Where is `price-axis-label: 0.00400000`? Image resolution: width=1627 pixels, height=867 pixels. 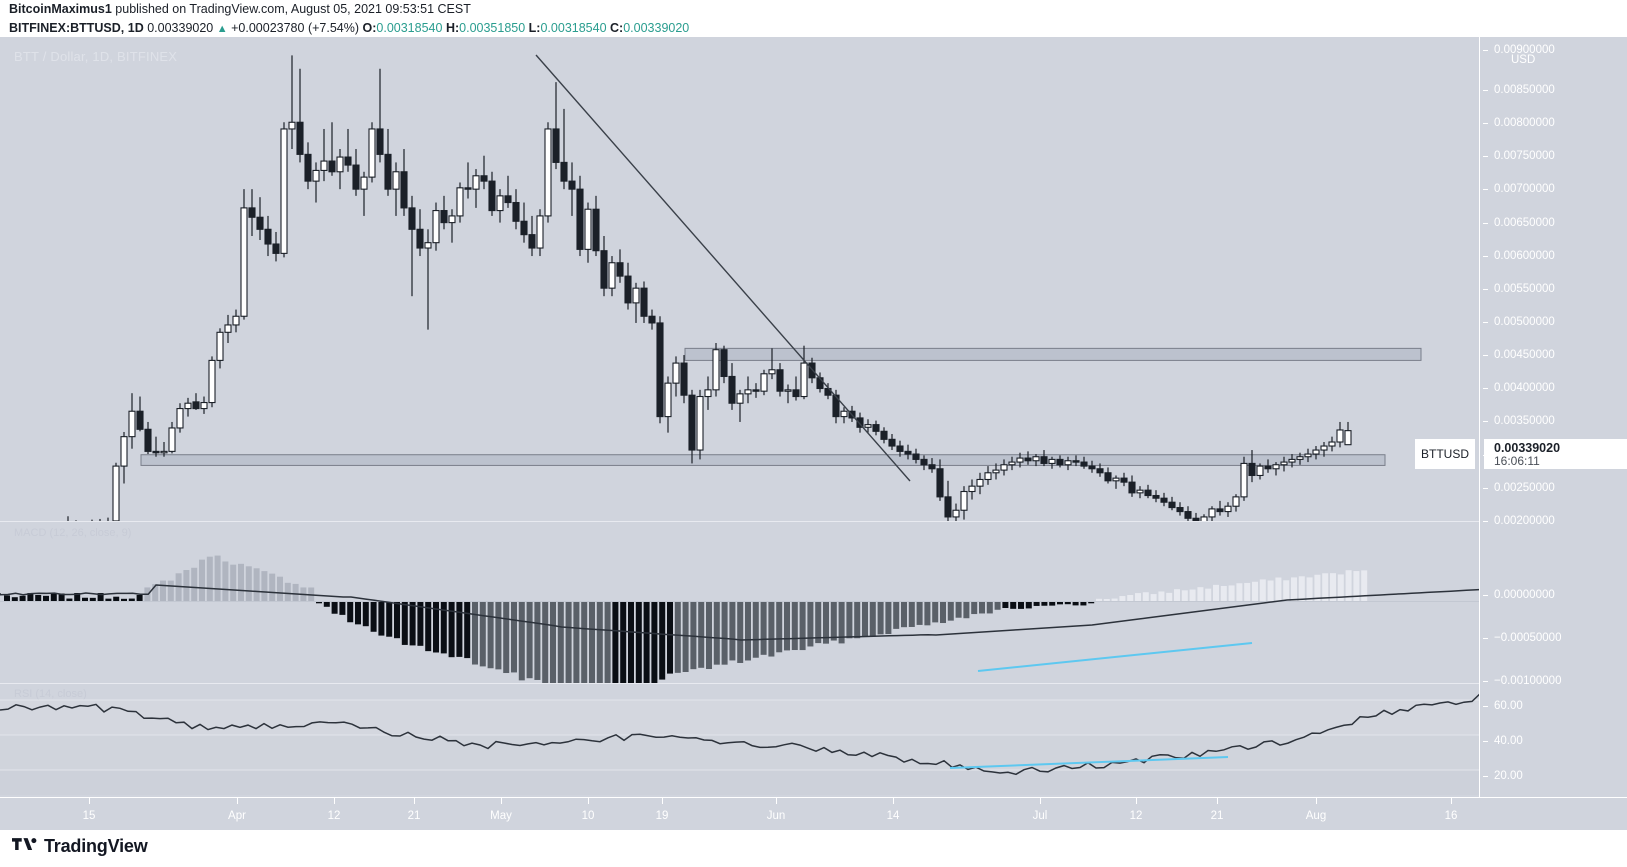
price-axis-label: 0.00400000 is located at coordinates (1524, 388).